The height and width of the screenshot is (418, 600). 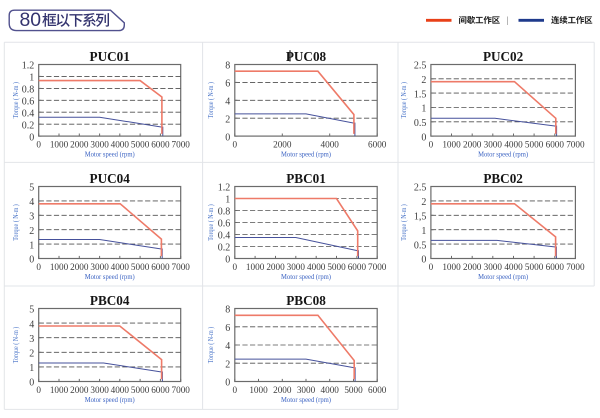 What do you see at coordinates (227, 310) in the screenshot?
I see `svg-text: 8` at bounding box center [227, 310].